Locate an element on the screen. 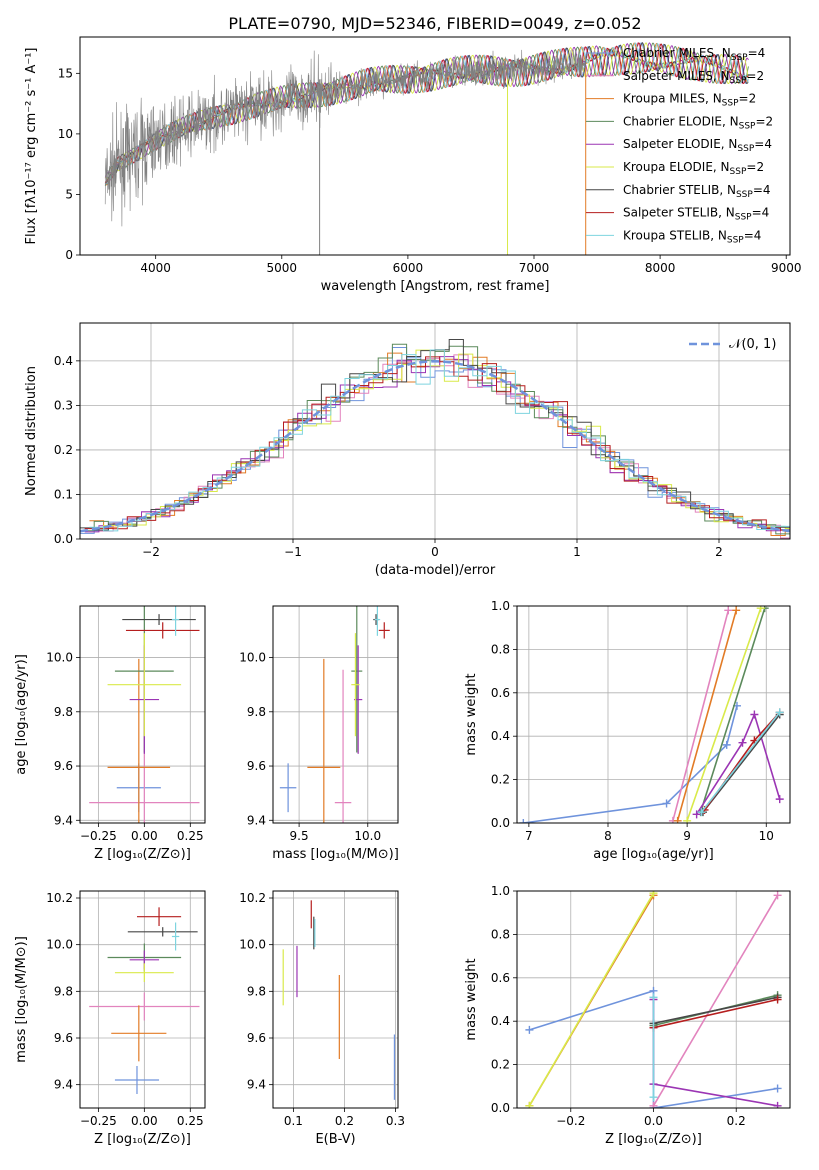  x-tick-label: −0.2 is located at coordinates (570, 1121).